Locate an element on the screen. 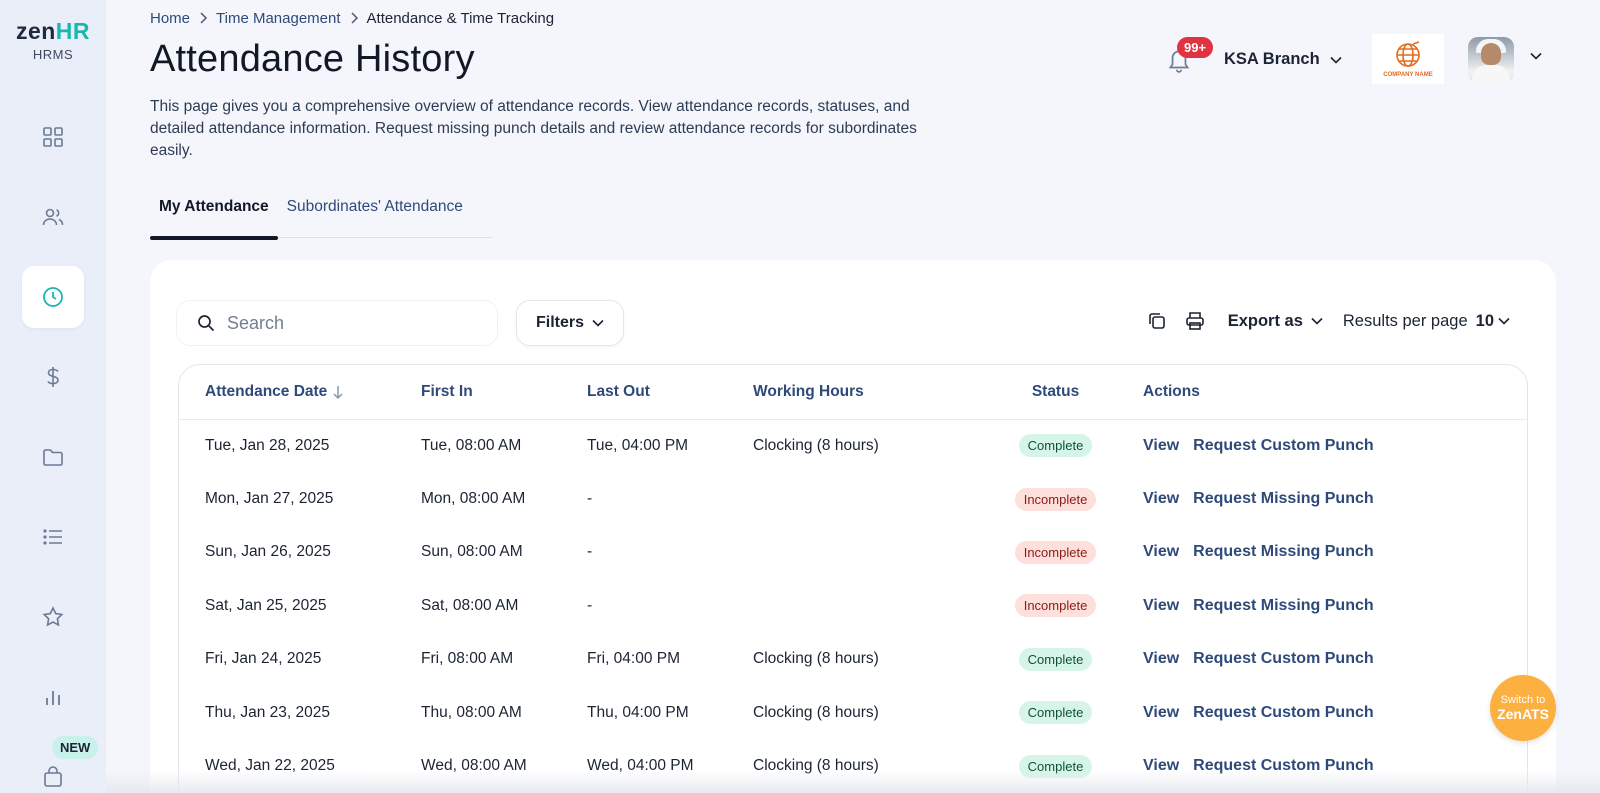 Image resolution: width=1600 pixels, height=793 pixels. sidebar-item-store is located at coordinates (53, 769).